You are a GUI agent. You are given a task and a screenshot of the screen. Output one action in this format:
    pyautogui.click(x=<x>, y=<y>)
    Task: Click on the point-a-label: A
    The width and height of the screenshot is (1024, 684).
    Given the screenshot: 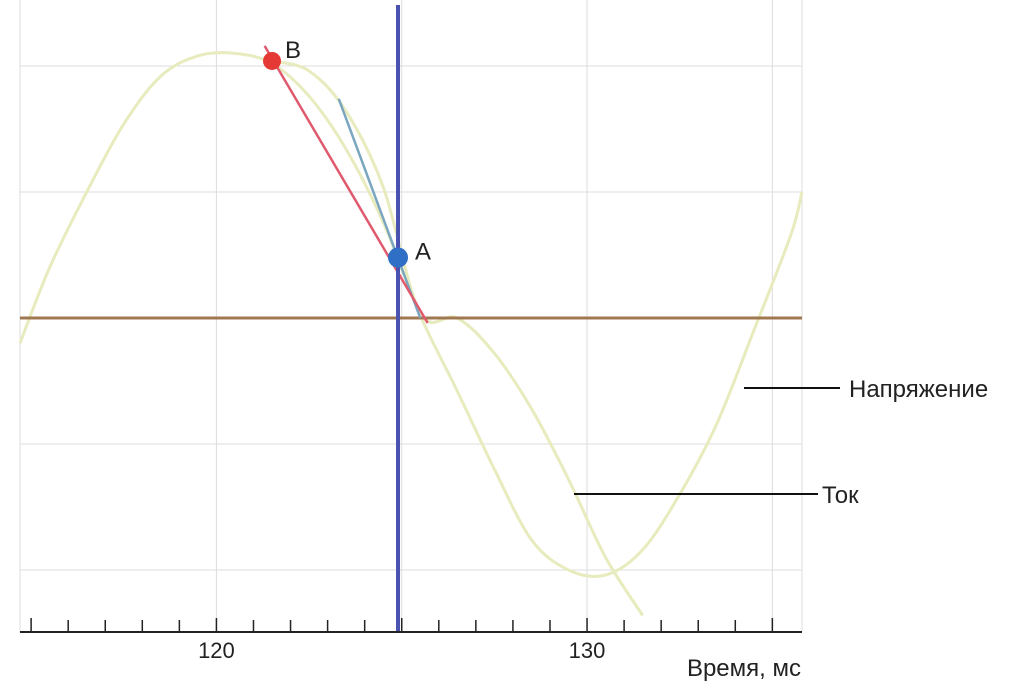 What is the action you would take?
    pyautogui.click(x=423, y=252)
    